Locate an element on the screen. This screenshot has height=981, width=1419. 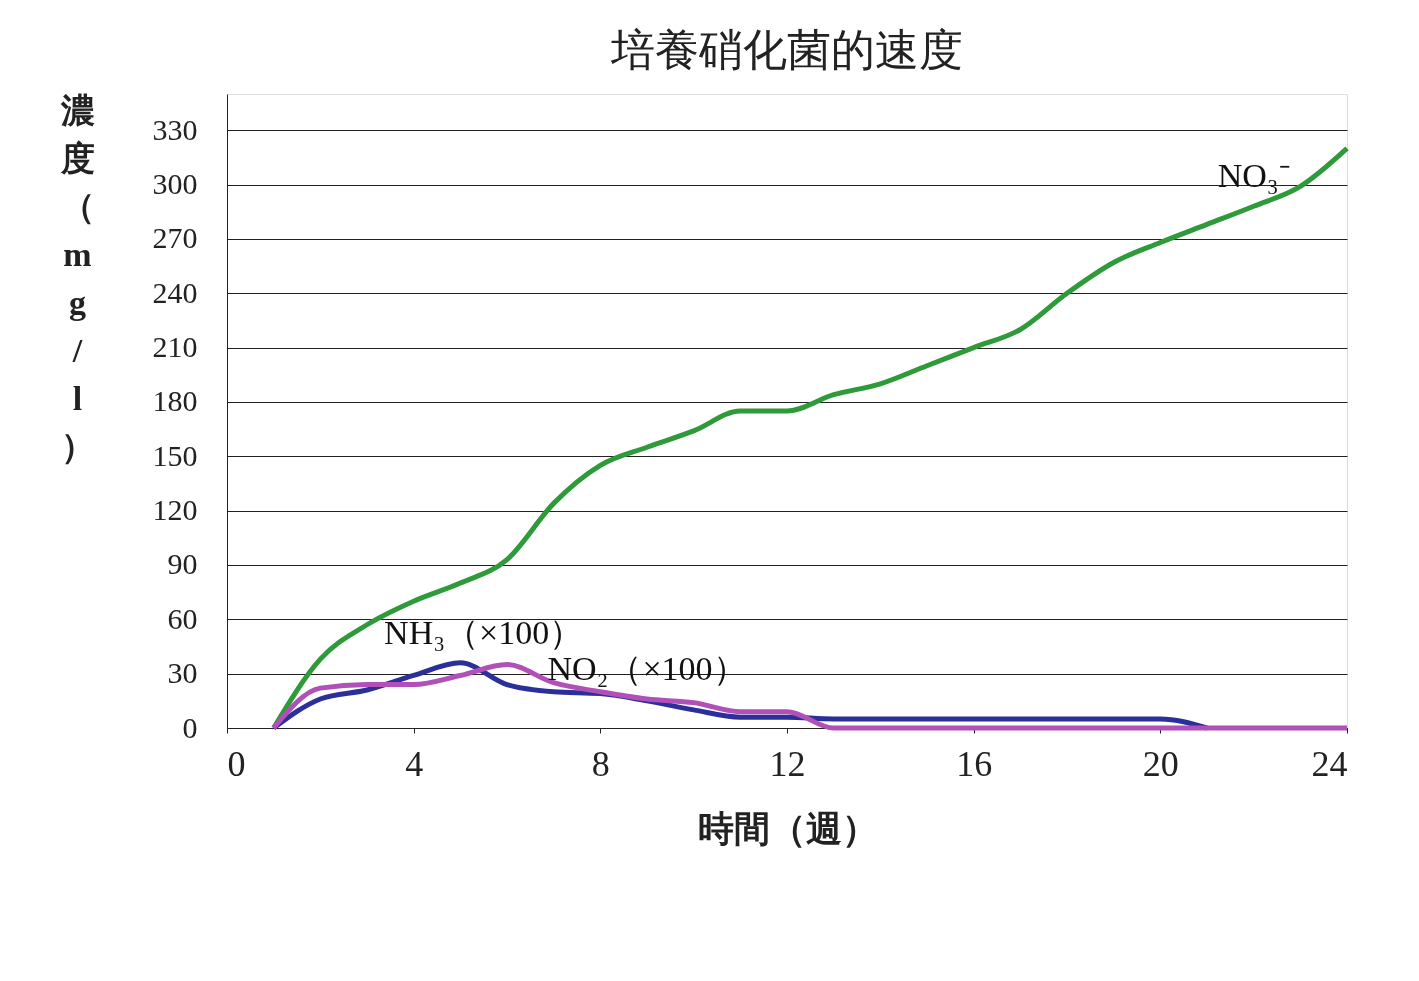
y-tick-label: 210 is located at coordinates (175, 347).